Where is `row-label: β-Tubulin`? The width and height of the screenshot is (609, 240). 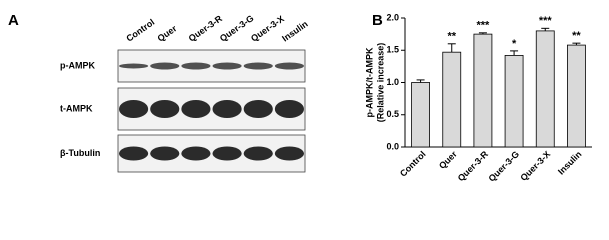 row-label: β-Tubulin is located at coordinates (80, 153).